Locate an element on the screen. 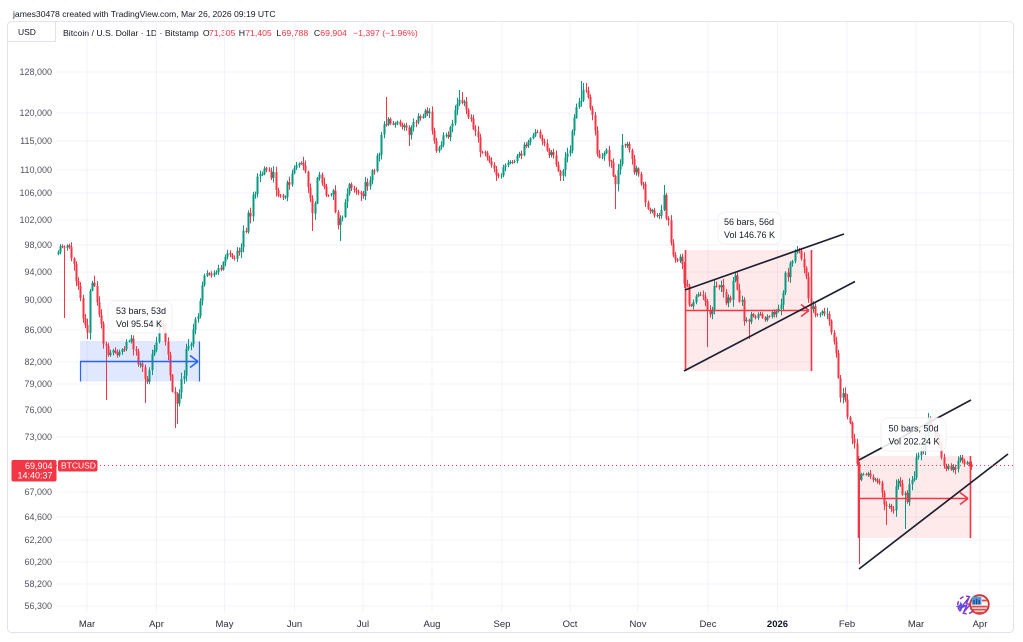 The image size is (1023, 642). svg-text: Dec is located at coordinates (708, 624).